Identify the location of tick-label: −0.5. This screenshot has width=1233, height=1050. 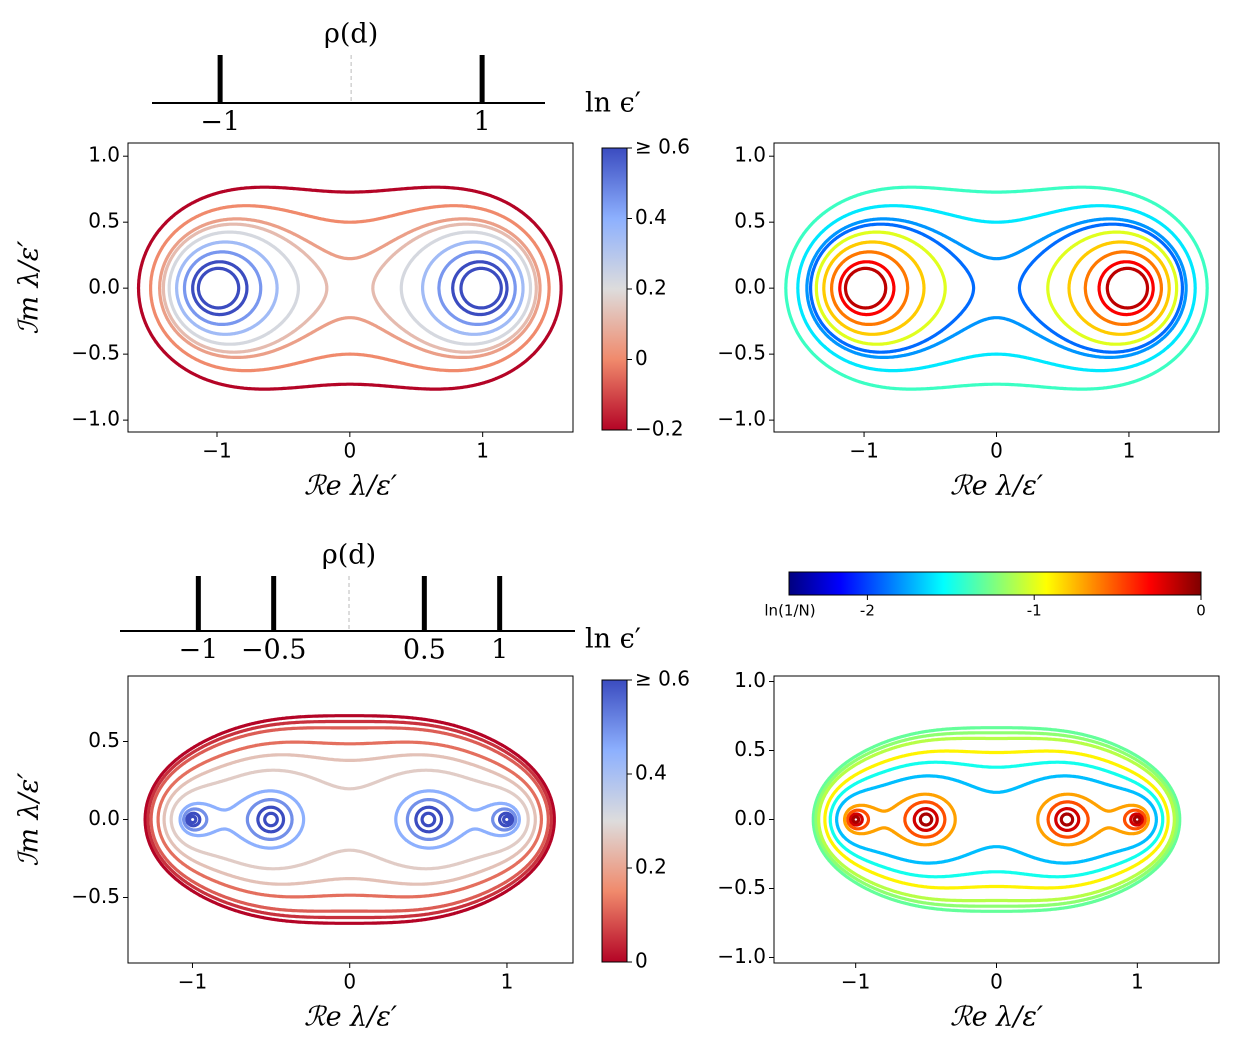
(274, 650).